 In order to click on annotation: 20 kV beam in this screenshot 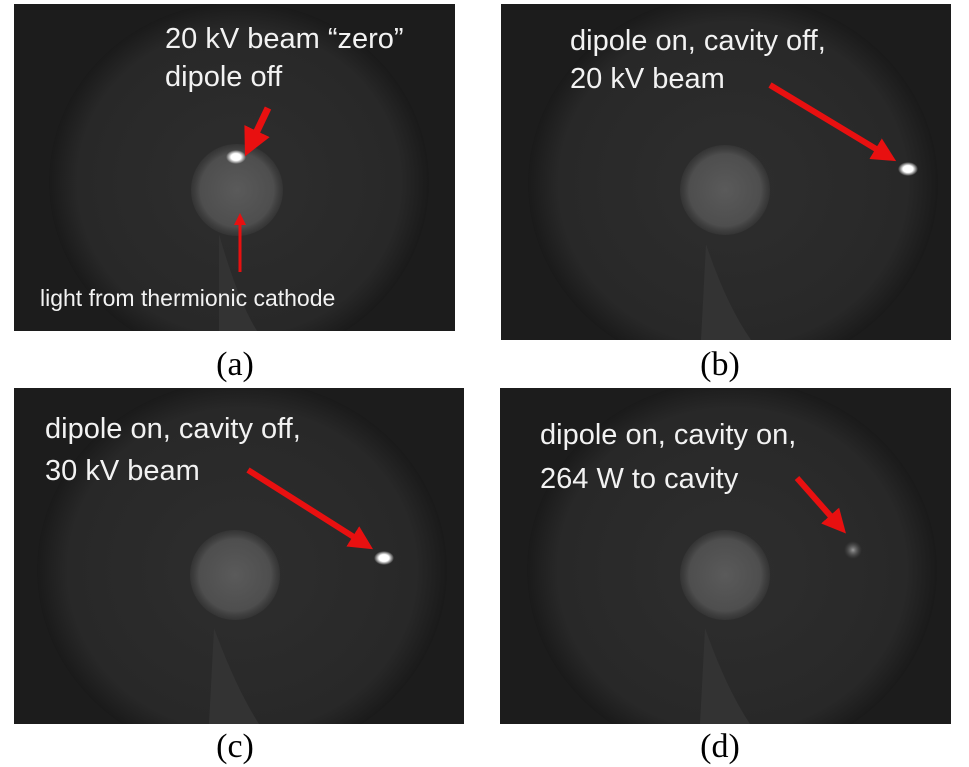, I will do `click(647, 79)`.